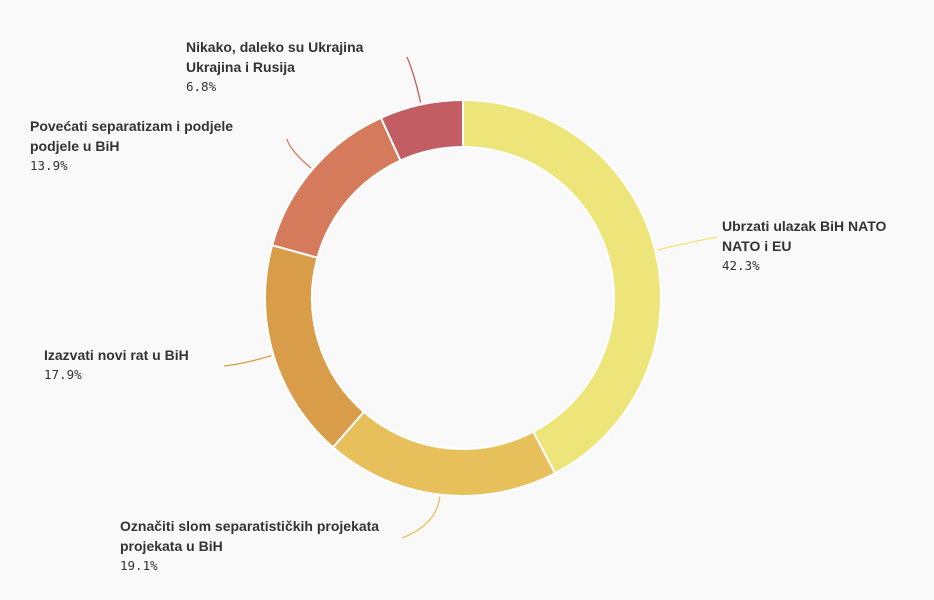 The image size is (934, 600). What do you see at coordinates (116, 365) in the screenshot?
I see `slice-label-2: Izazvati novi rat u BiH 17.9%` at bounding box center [116, 365].